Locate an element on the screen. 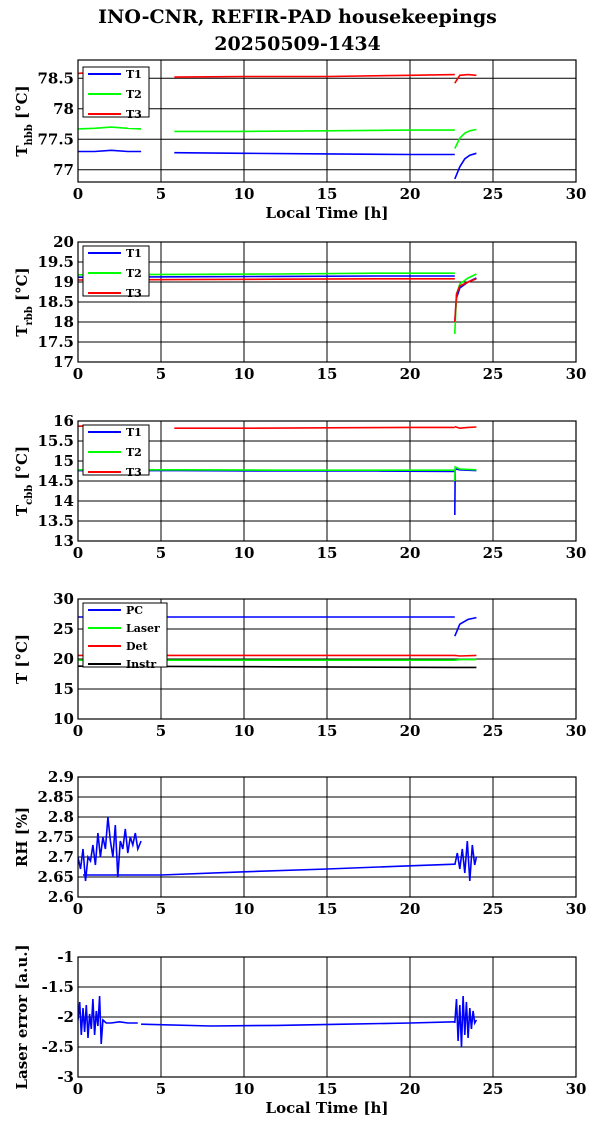  y-tick-label: 30 is located at coordinates (63, 599).